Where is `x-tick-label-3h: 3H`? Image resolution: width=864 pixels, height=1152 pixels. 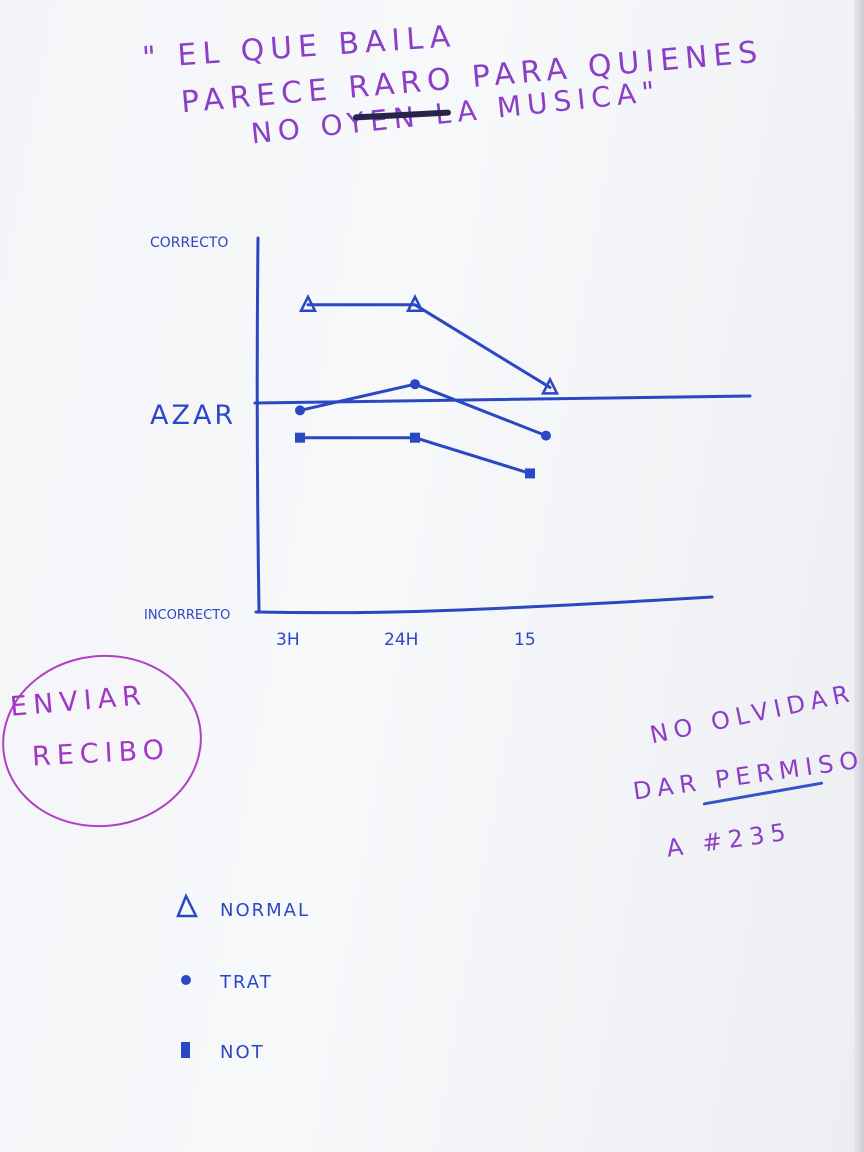
x-tick-label-3h: 3H is located at coordinates (288, 640).